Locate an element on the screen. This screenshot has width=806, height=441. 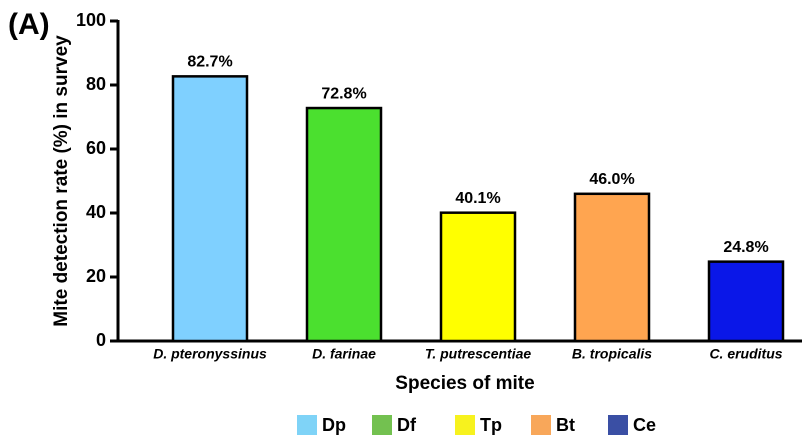
value-label: 46.0% is located at coordinates (611, 179).